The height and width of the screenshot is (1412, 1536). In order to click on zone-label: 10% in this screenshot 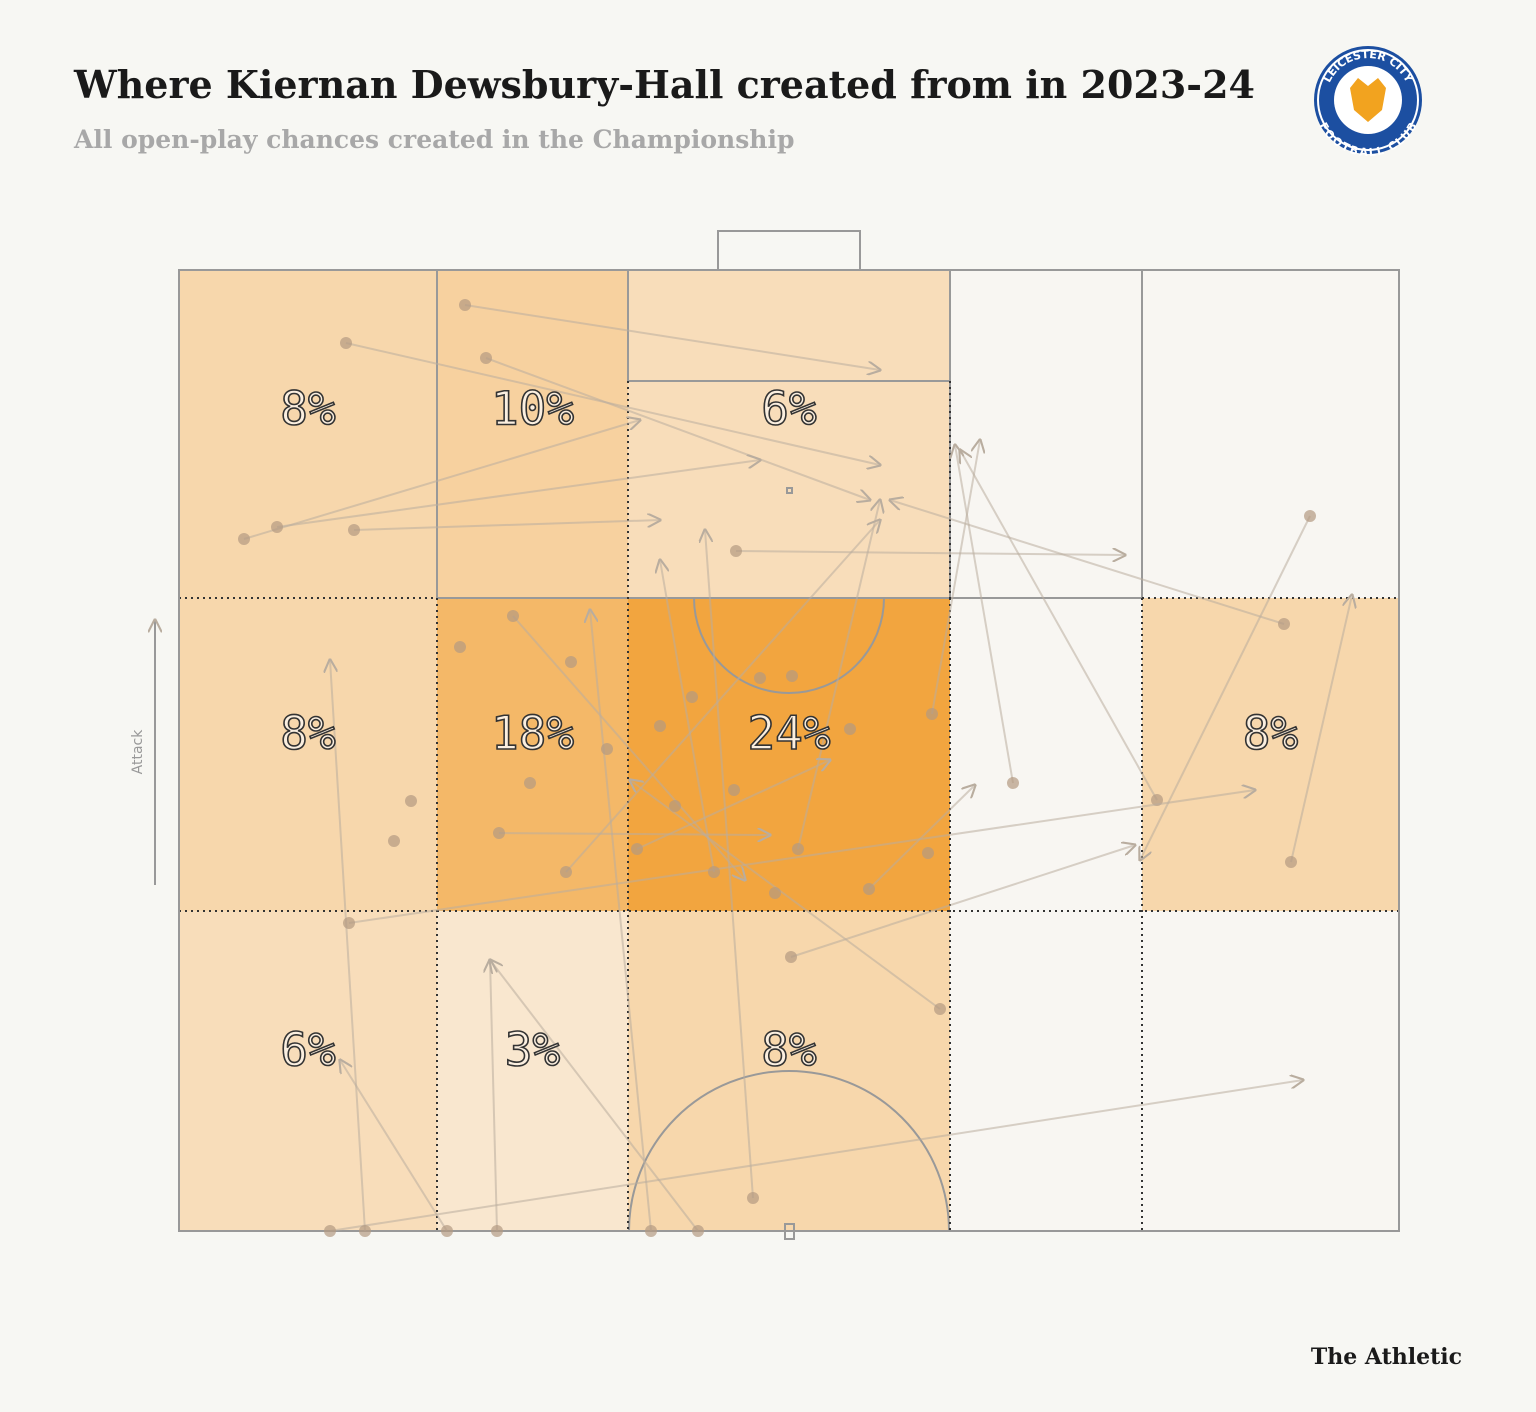, I will do `click(532, 409)`.